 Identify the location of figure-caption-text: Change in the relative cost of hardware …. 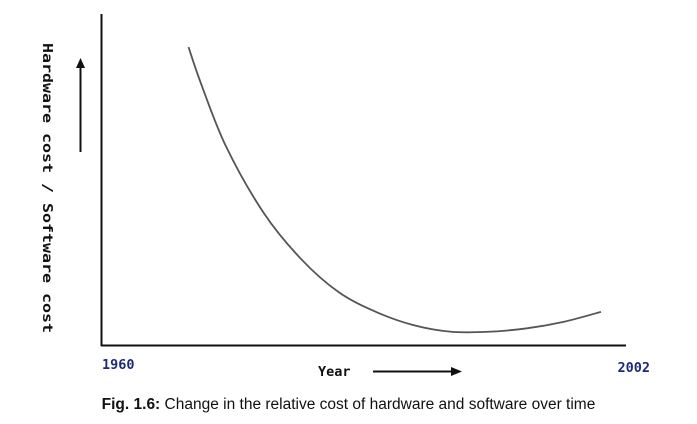
(380, 404).